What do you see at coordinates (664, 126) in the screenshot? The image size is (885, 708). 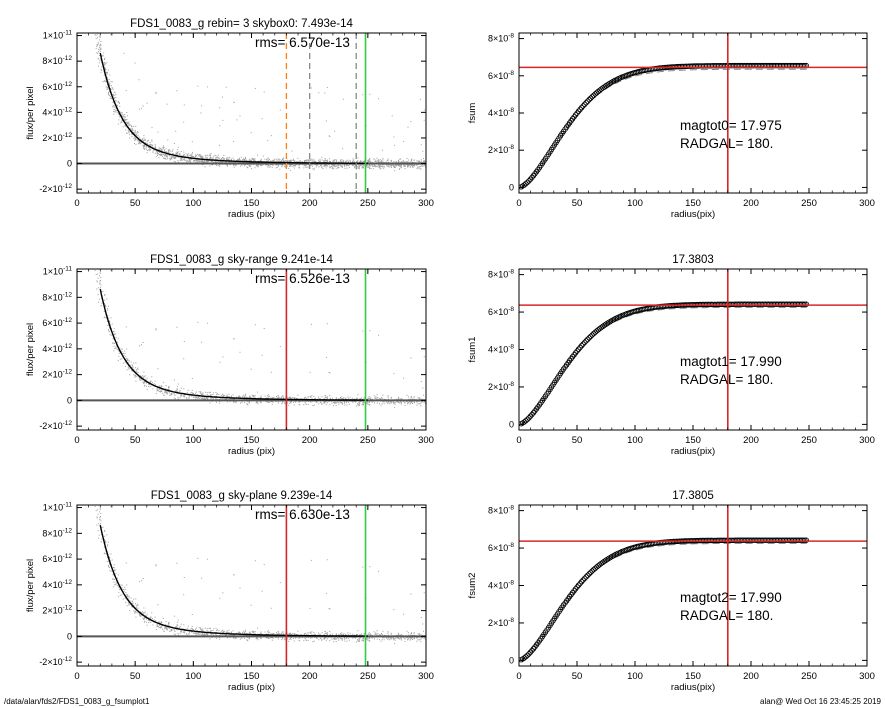 I see `growth-markers` at bounding box center [664, 126].